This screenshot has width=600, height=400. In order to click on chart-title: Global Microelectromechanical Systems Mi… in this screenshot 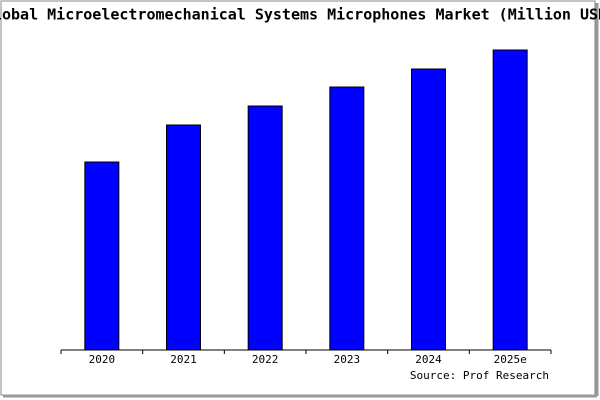, I will do `click(300, 15)`.